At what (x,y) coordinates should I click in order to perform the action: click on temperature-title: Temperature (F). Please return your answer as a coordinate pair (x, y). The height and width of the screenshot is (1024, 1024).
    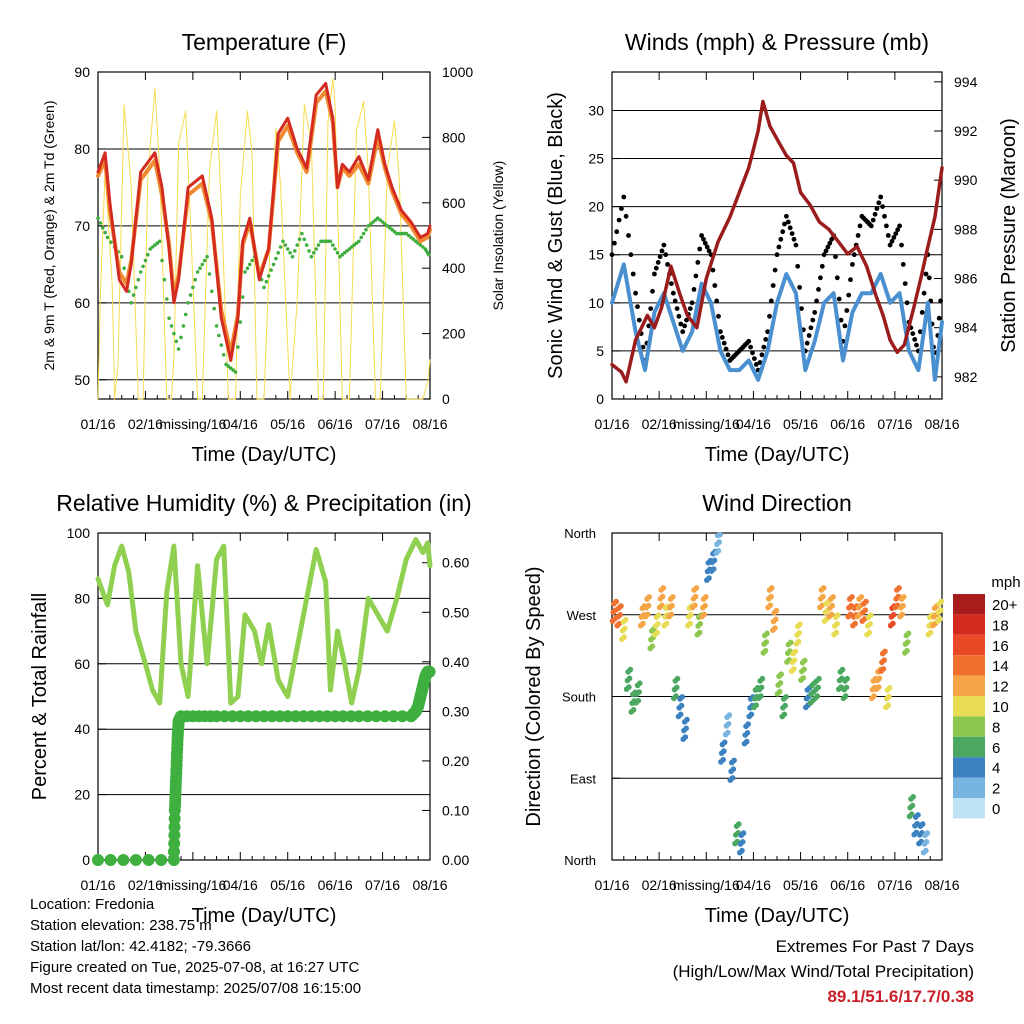
    Looking at the image, I should click on (264, 42).